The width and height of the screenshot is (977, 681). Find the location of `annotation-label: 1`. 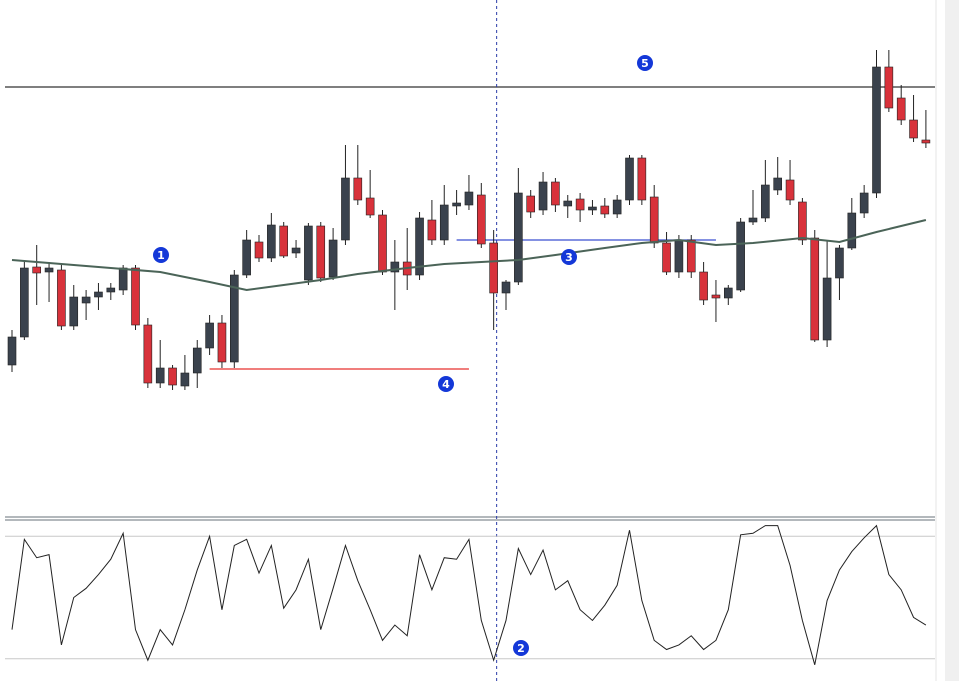

annotation-label: 1 is located at coordinates (161, 255).